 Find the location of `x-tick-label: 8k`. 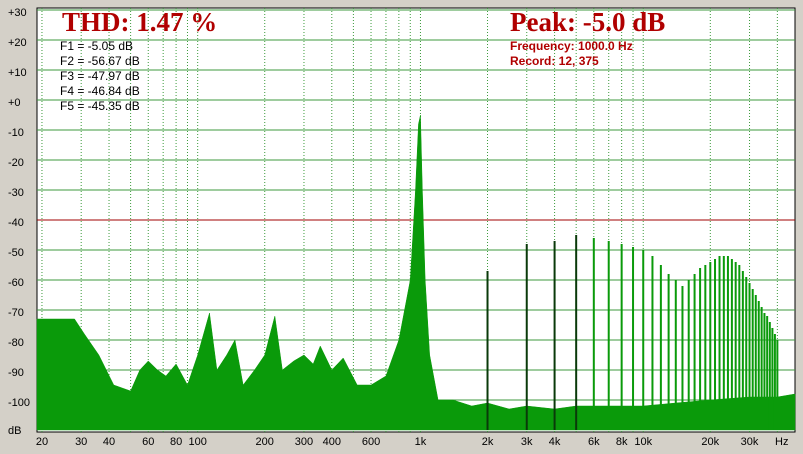

x-tick-label: 8k is located at coordinates (622, 442).